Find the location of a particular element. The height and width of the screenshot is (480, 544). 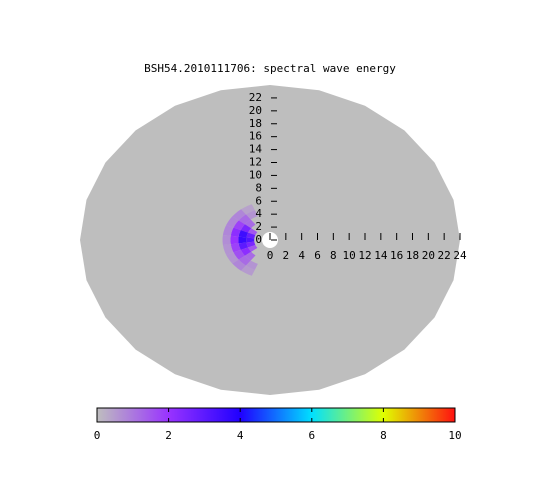

y-tick-label: 14 is located at coordinates (256, 149).